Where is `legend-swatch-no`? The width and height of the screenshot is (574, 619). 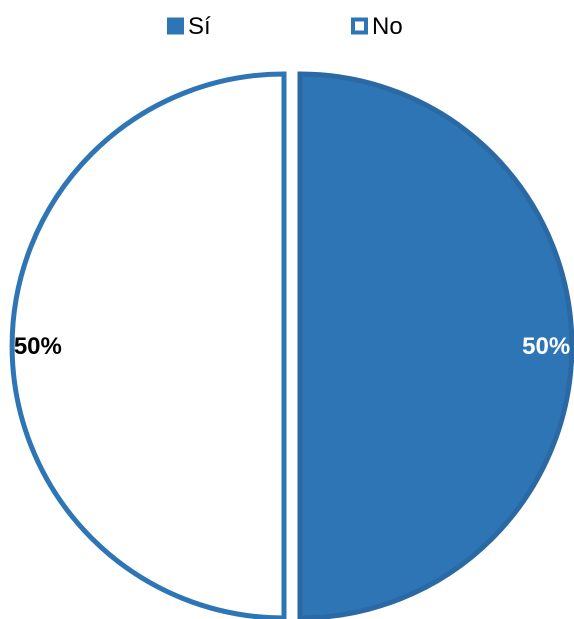
legend-swatch-no is located at coordinates (359, 26).